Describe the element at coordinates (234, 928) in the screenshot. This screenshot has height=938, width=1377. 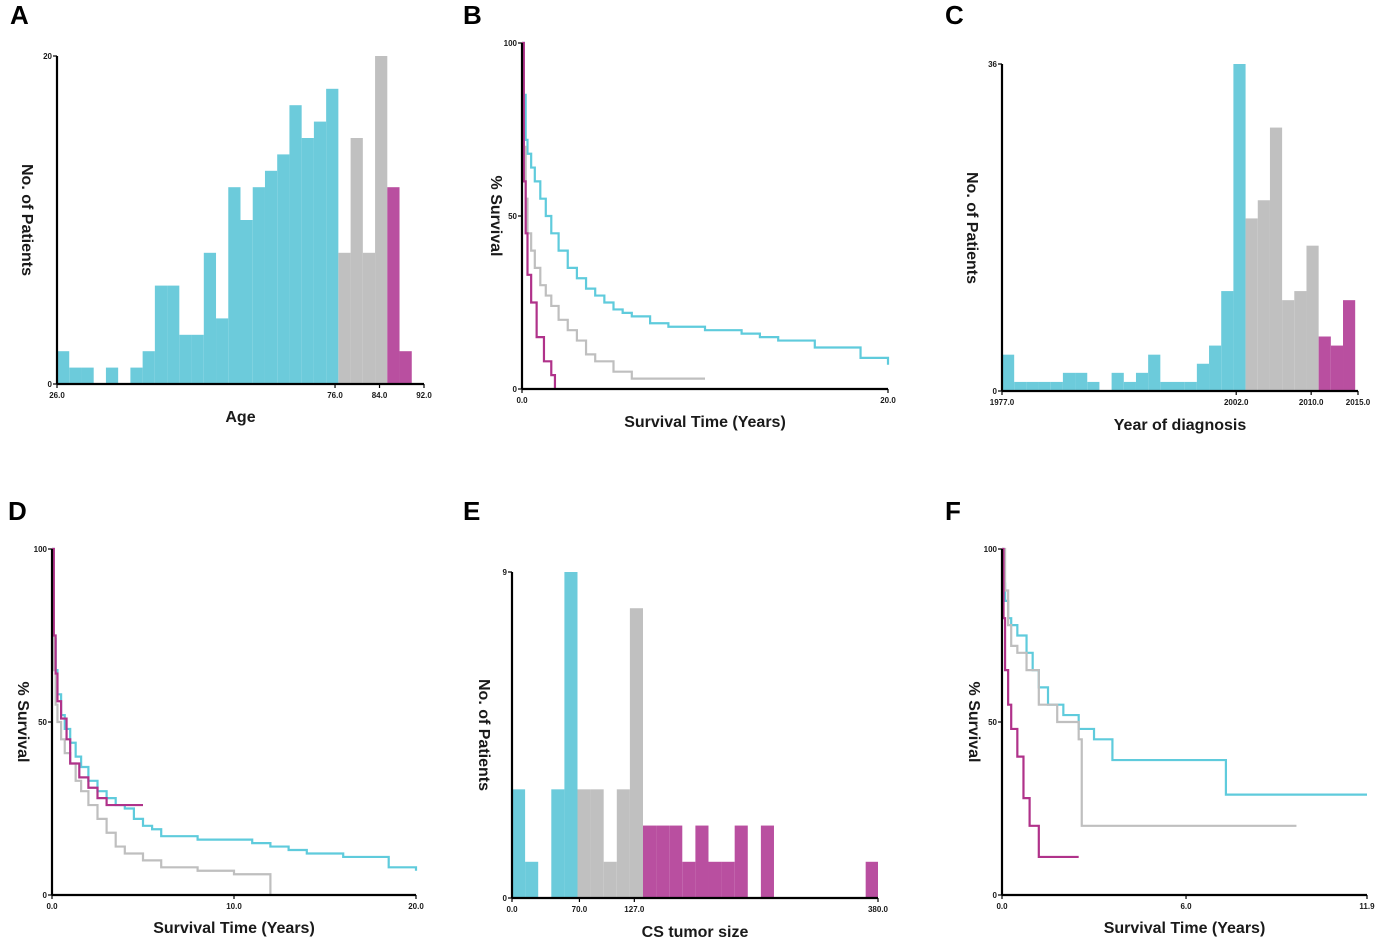
I see `panel-d-x-axis-title: Survival Time (Years)` at that location.